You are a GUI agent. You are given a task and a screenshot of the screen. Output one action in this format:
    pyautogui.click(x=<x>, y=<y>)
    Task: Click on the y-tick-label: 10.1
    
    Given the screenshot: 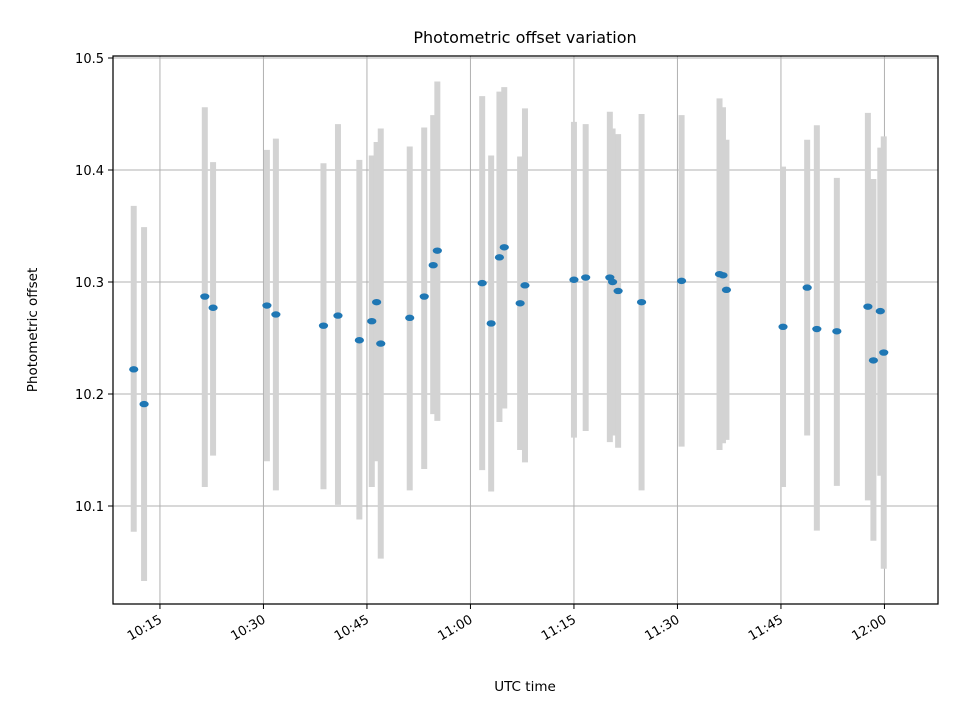 What is the action you would take?
    pyautogui.click(x=89, y=507)
    